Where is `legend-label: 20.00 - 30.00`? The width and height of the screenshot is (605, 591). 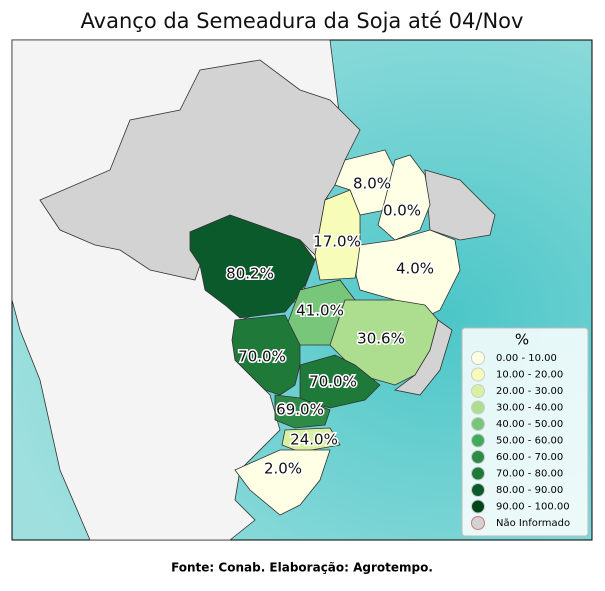
legend-label: 20.00 - 30.00 is located at coordinates (529, 391).